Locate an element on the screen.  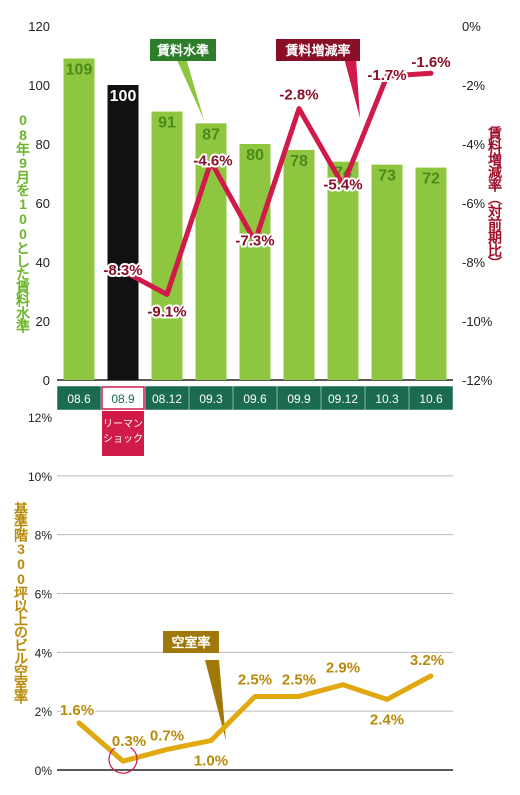
rent-change-label: -5.4% is located at coordinates (342, 184).